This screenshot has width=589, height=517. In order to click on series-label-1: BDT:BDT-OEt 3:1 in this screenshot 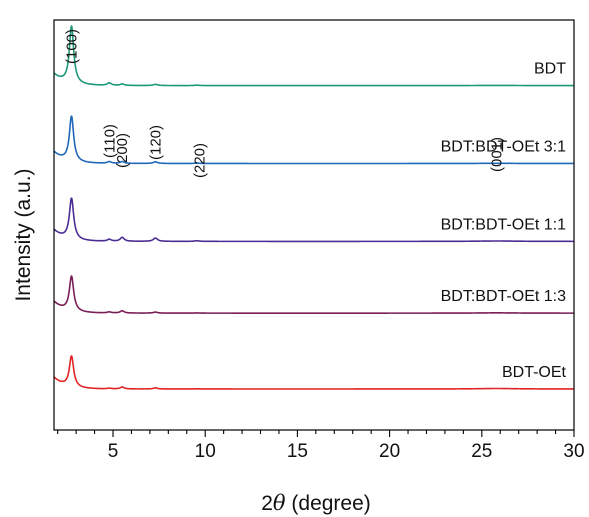, I will do `click(503, 147)`.